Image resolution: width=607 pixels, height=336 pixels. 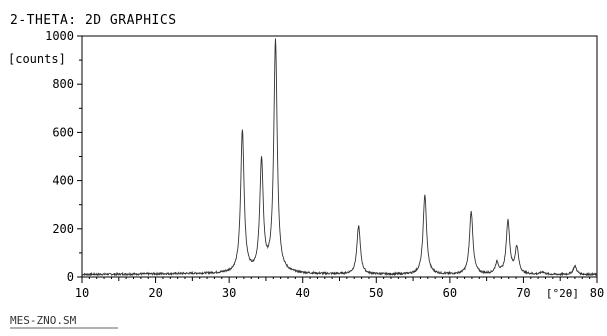 I want to click on x-tick-label: 10, so click(x=82, y=293).